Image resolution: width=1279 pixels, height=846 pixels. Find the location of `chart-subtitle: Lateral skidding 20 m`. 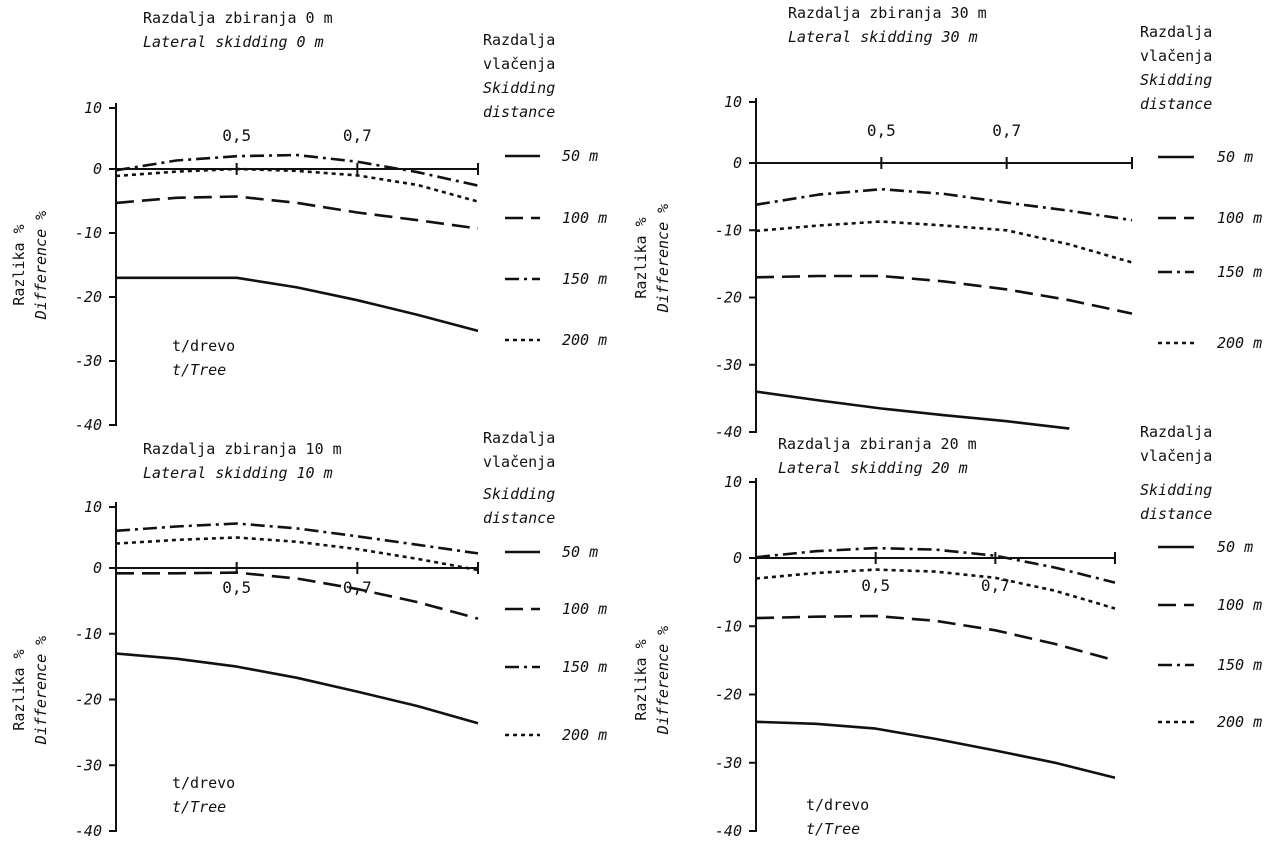

chart-subtitle: Lateral skidding 20 m is located at coordinates (873, 468).